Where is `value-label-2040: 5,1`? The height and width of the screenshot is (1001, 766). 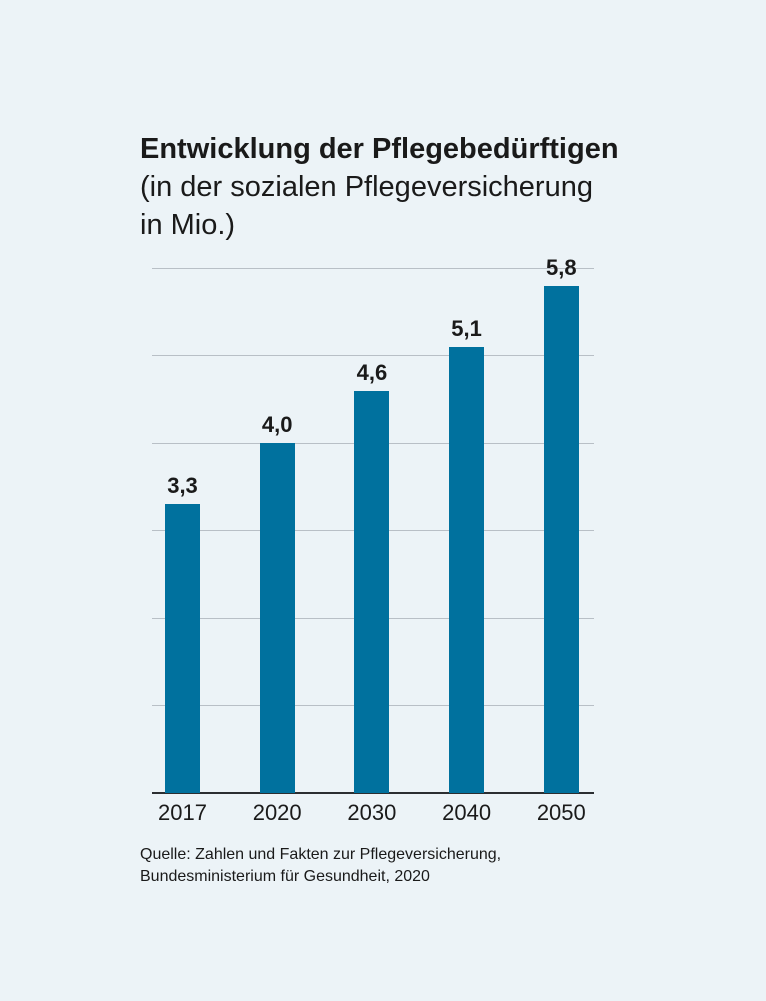 value-label-2040: 5,1 is located at coordinates (466, 328).